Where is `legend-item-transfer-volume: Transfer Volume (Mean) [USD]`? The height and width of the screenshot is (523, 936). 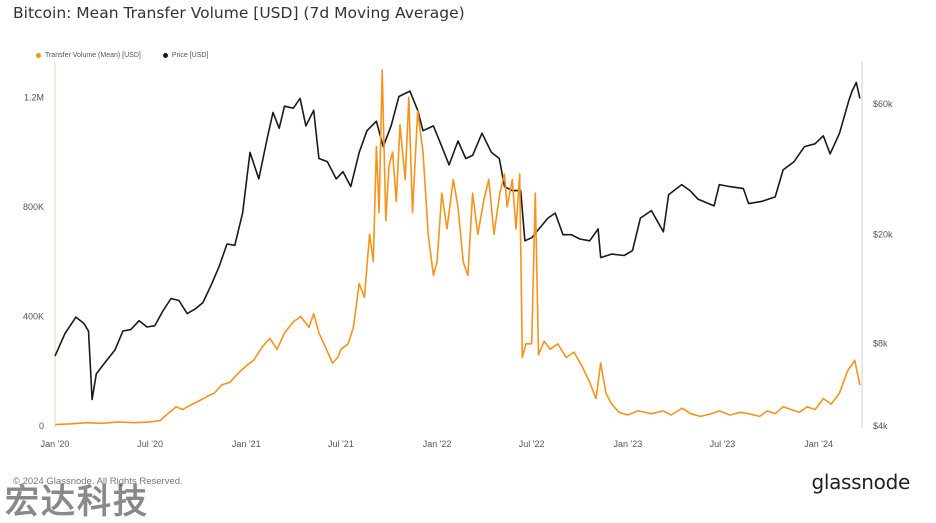 legend-item-transfer-volume: Transfer Volume (Mean) [USD] is located at coordinates (88, 55).